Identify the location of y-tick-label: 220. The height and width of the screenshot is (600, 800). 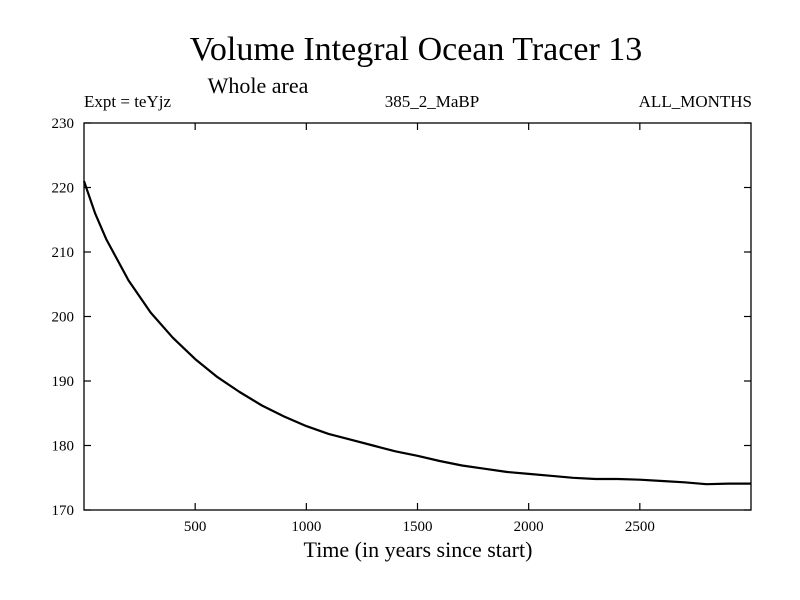
(63, 189).